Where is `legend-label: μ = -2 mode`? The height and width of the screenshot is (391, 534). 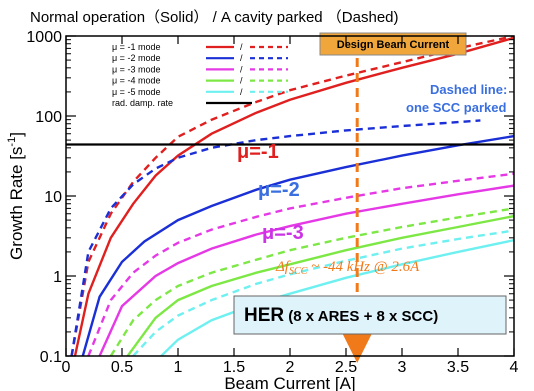
legend-label: μ = -2 mode is located at coordinates (136, 58).